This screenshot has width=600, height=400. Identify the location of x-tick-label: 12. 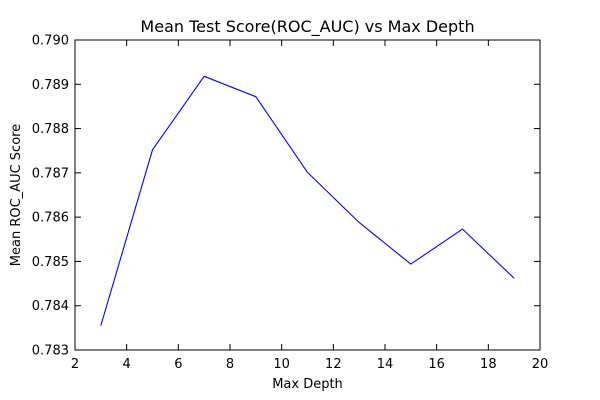
(333, 364).